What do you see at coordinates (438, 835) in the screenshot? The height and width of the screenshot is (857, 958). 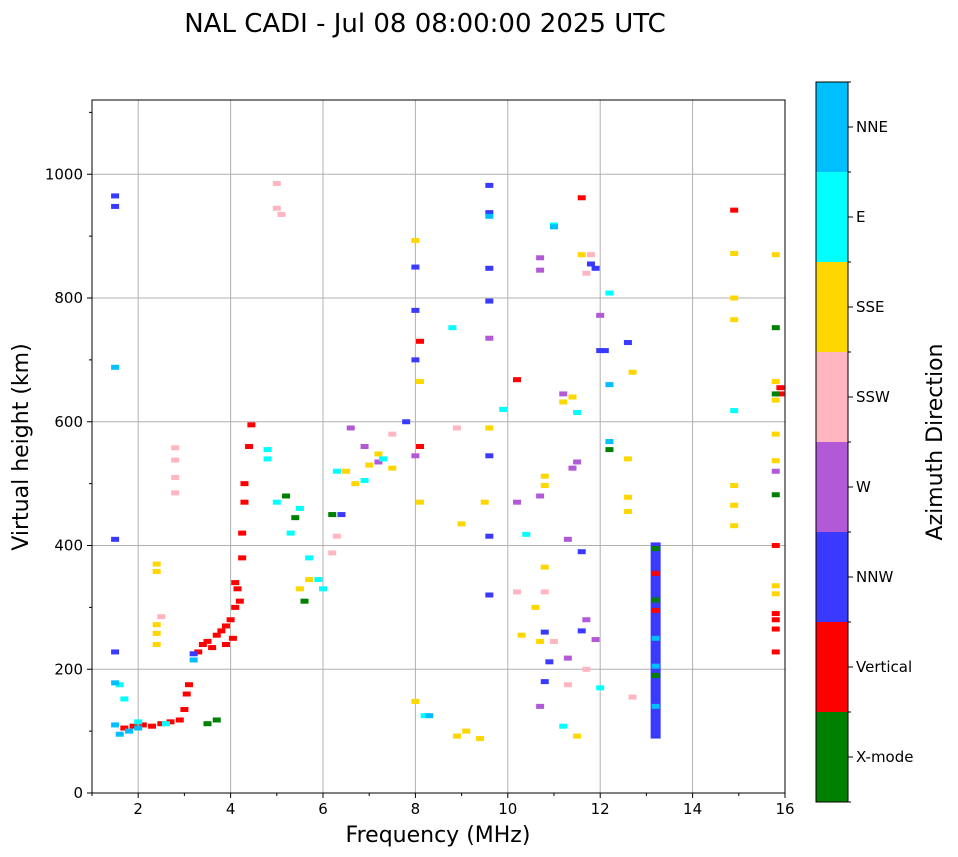 I see `x-axis-label: Frequency (MHz)` at bounding box center [438, 835].